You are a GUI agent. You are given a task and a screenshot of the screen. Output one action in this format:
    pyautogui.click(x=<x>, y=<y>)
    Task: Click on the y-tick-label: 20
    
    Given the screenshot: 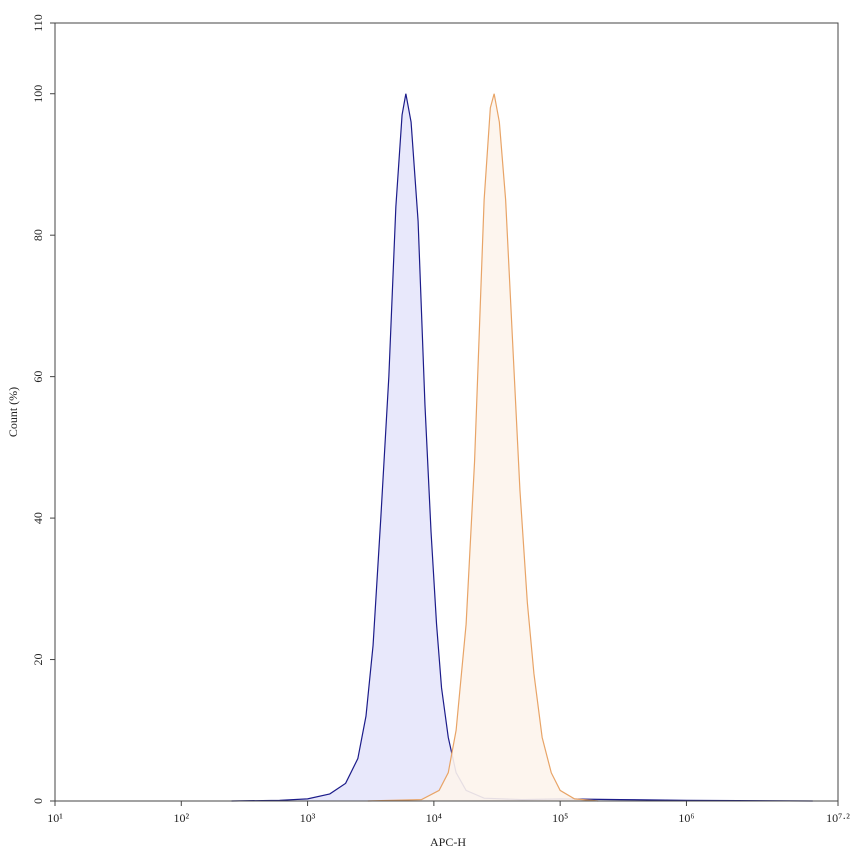 What is the action you would take?
    pyautogui.click(x=38, y=660)
    